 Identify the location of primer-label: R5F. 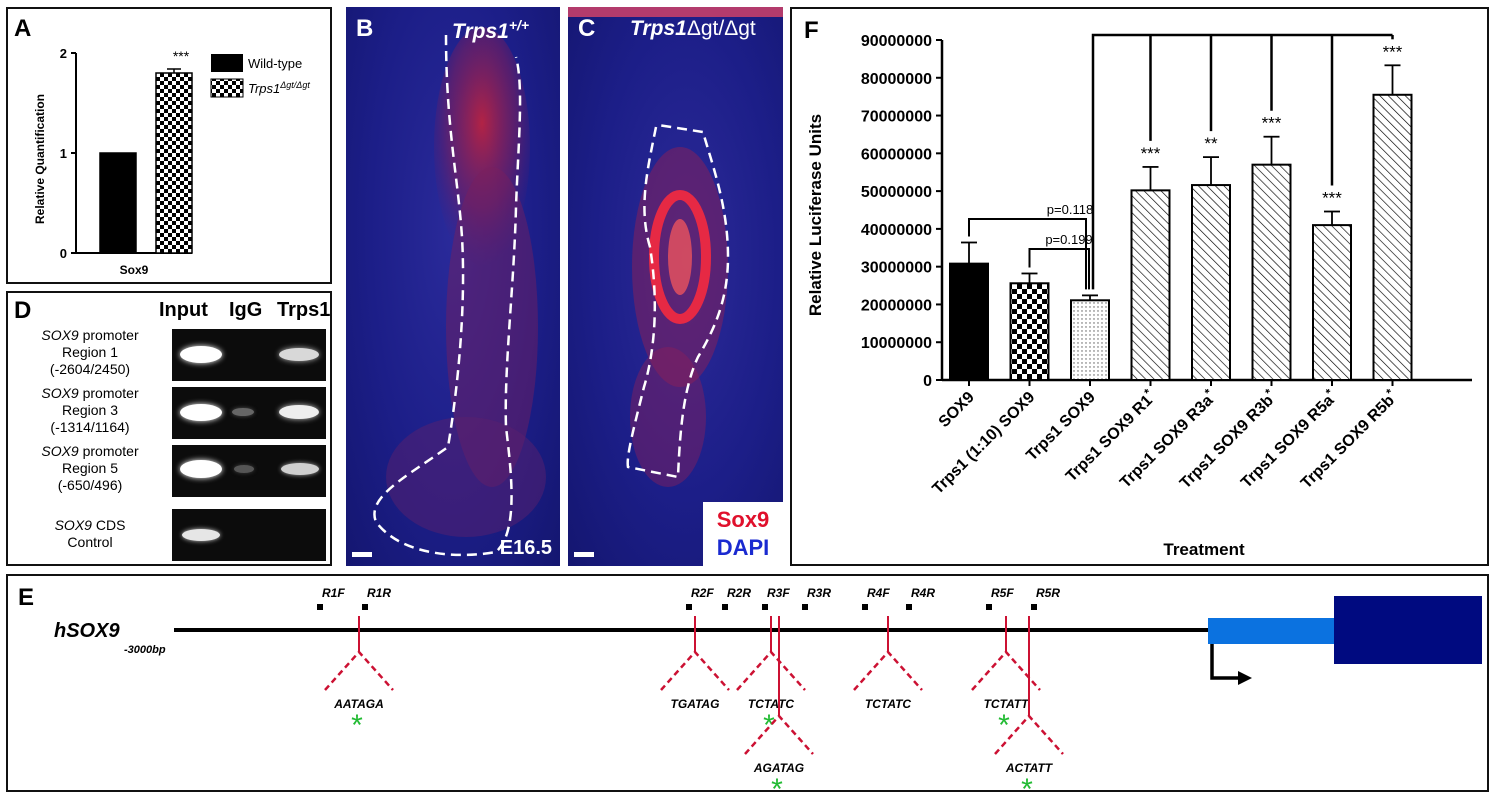
(1002, 593).